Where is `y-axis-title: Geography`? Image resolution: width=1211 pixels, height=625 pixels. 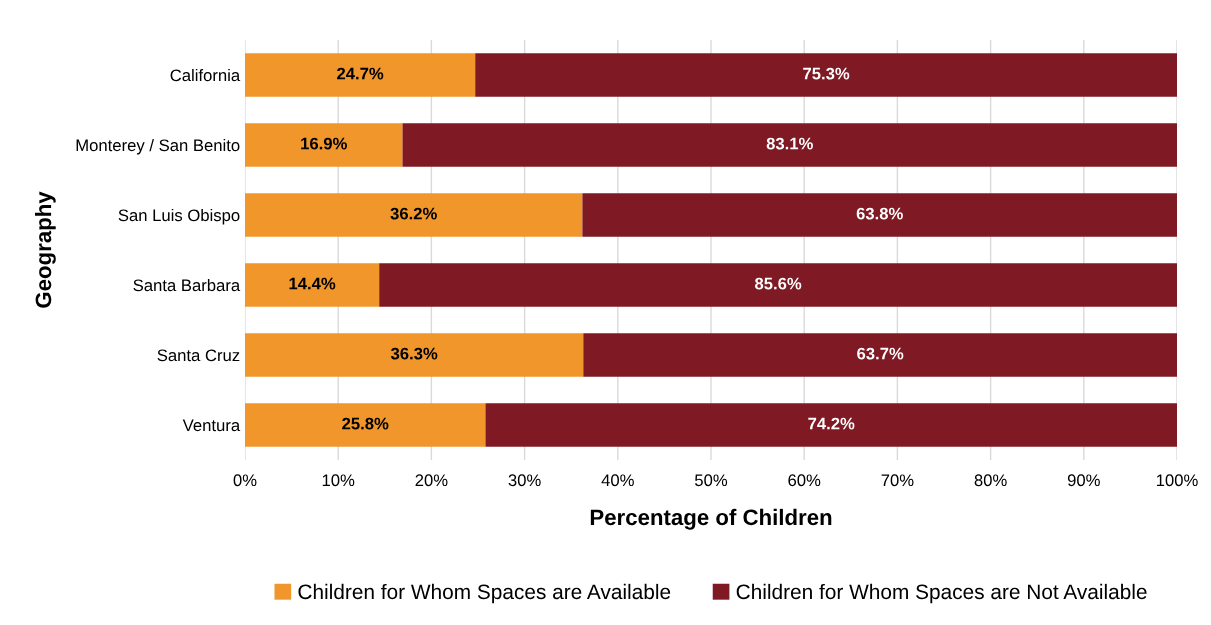
y-axis-title: Geography is located at coordinates (45, 249).